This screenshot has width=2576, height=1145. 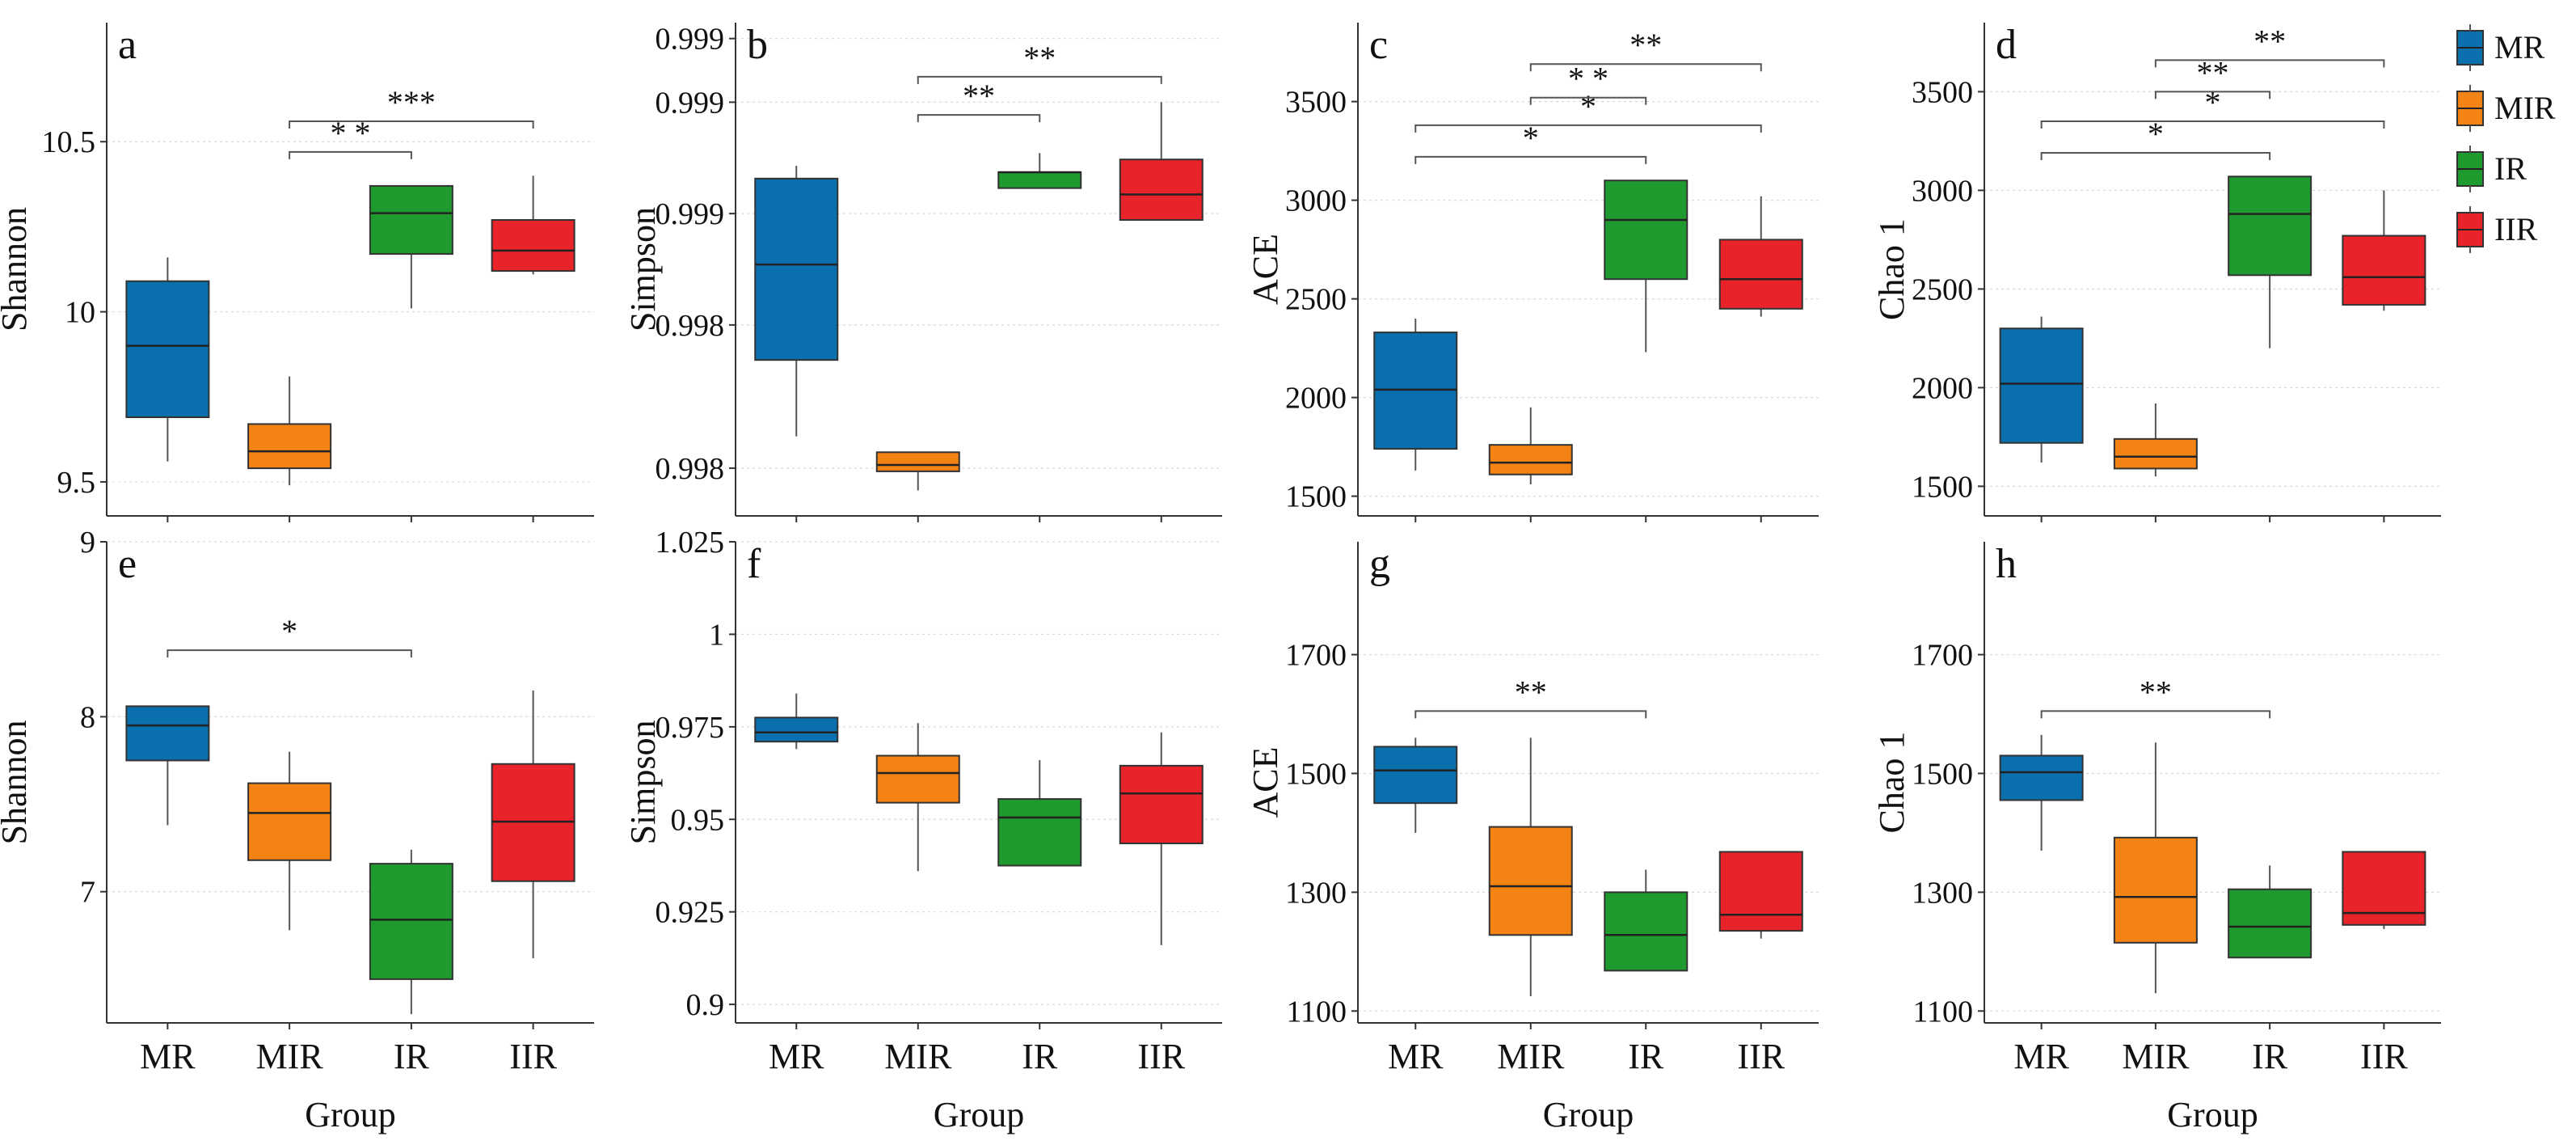 I want to click on y-tick-label: 1100, so click(x=1317, y=1012).